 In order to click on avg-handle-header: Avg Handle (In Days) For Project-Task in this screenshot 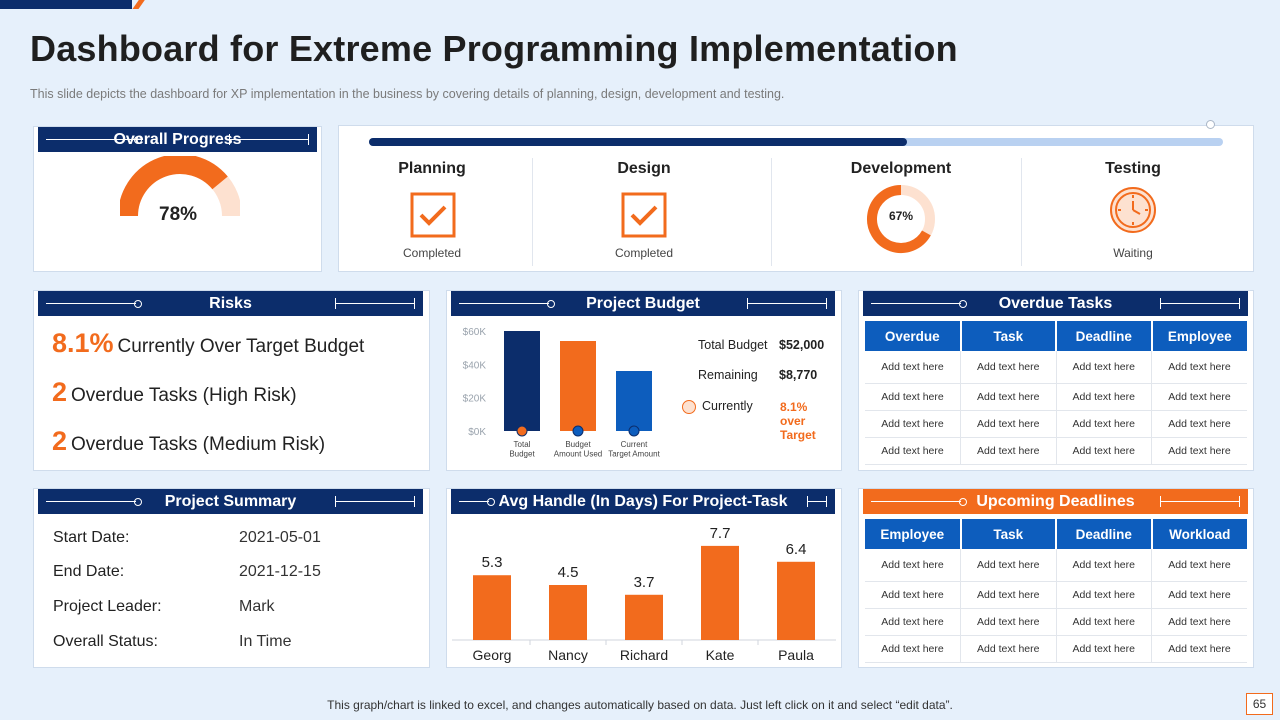, I will do `click(643, 501)`.